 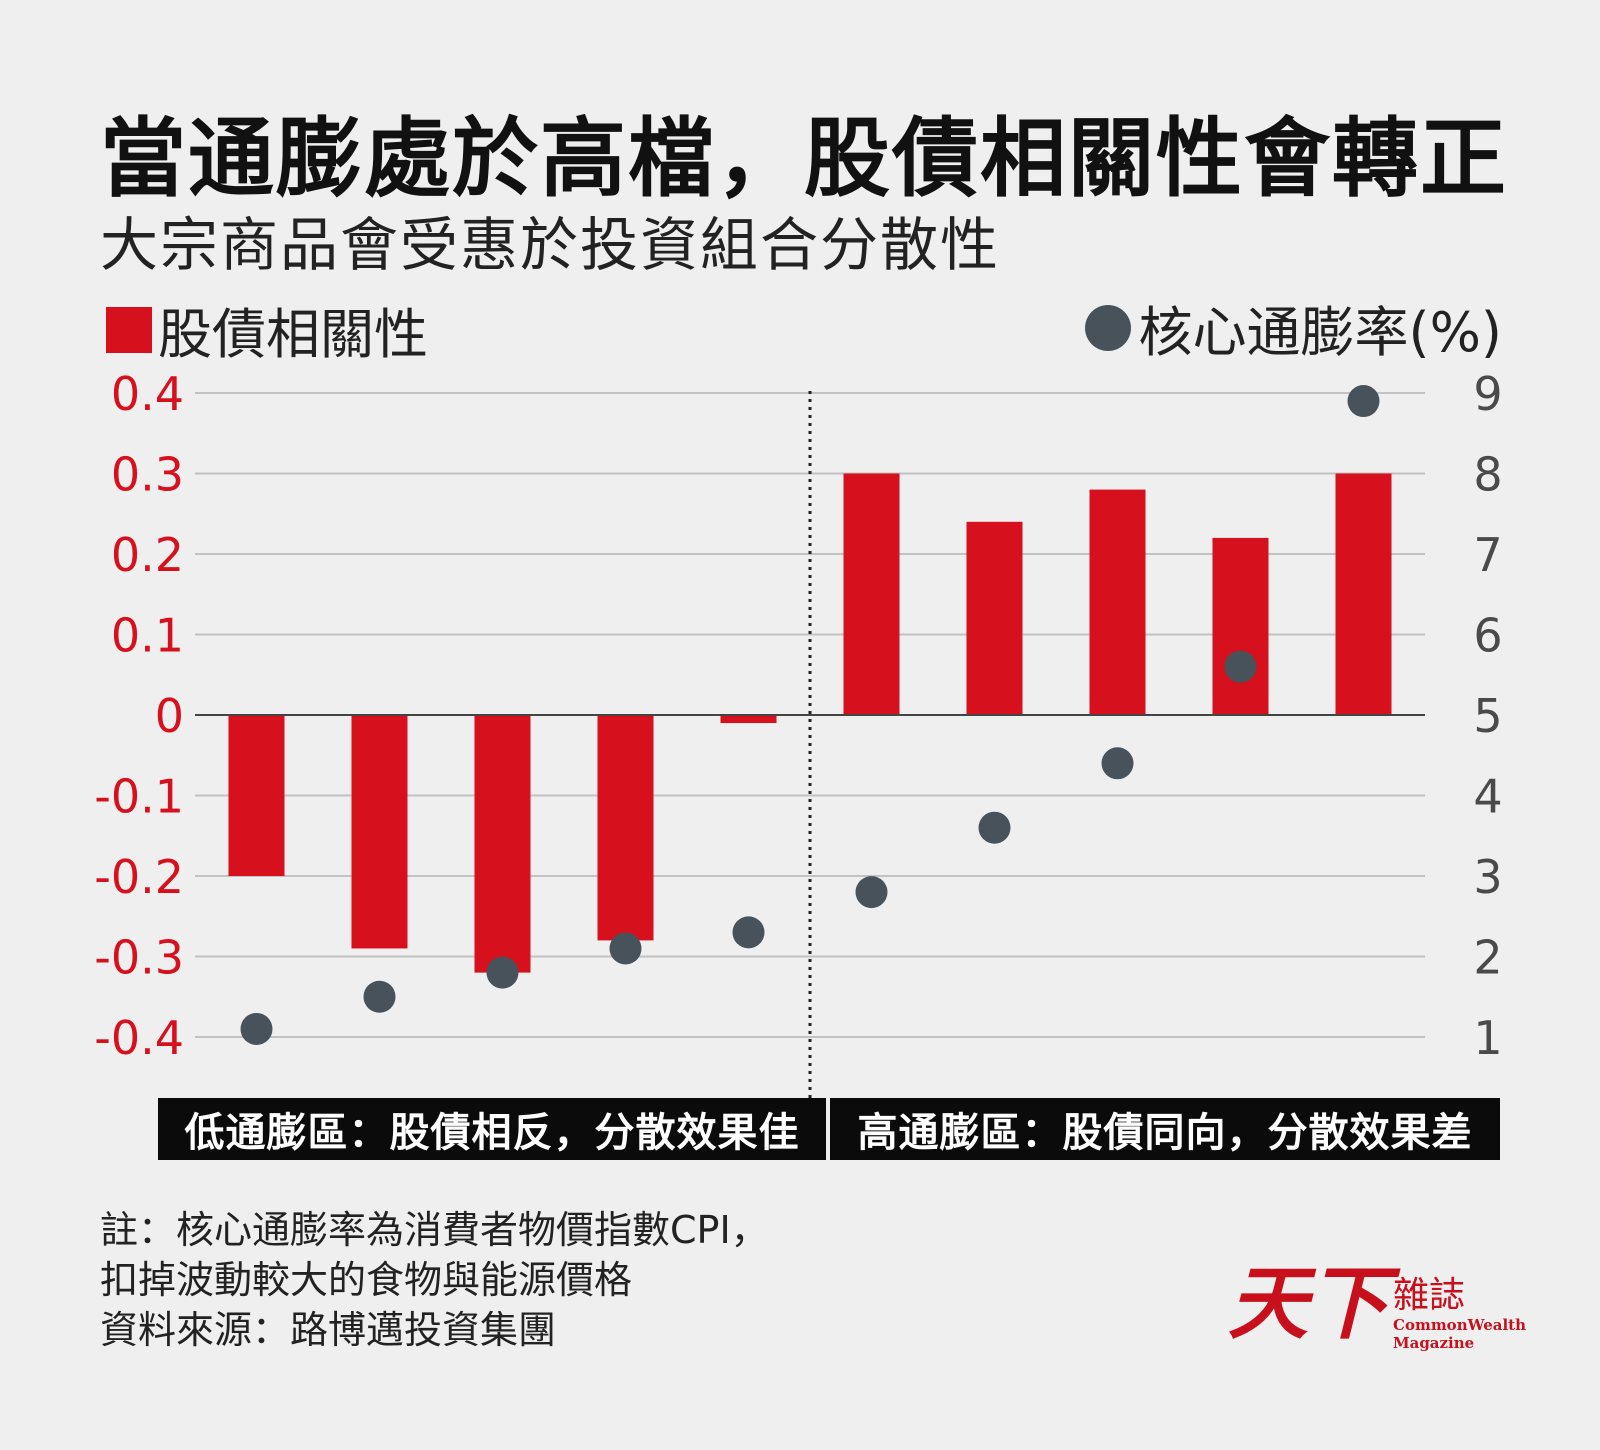 What do you see at coordinates (1107, 327) in the screenshot?
I see `legend-dot-marker` at bounding box center [1107, 327].